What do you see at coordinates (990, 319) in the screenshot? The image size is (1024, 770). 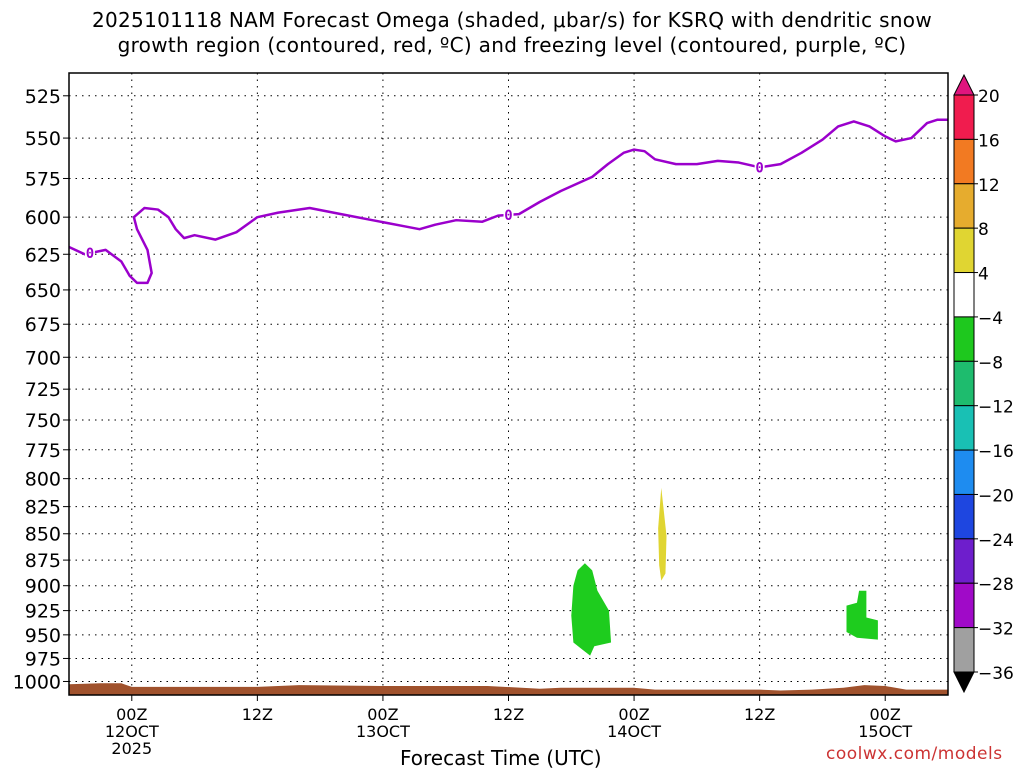 I see `colorbar-label: −4` at bounding box center [990, 319].